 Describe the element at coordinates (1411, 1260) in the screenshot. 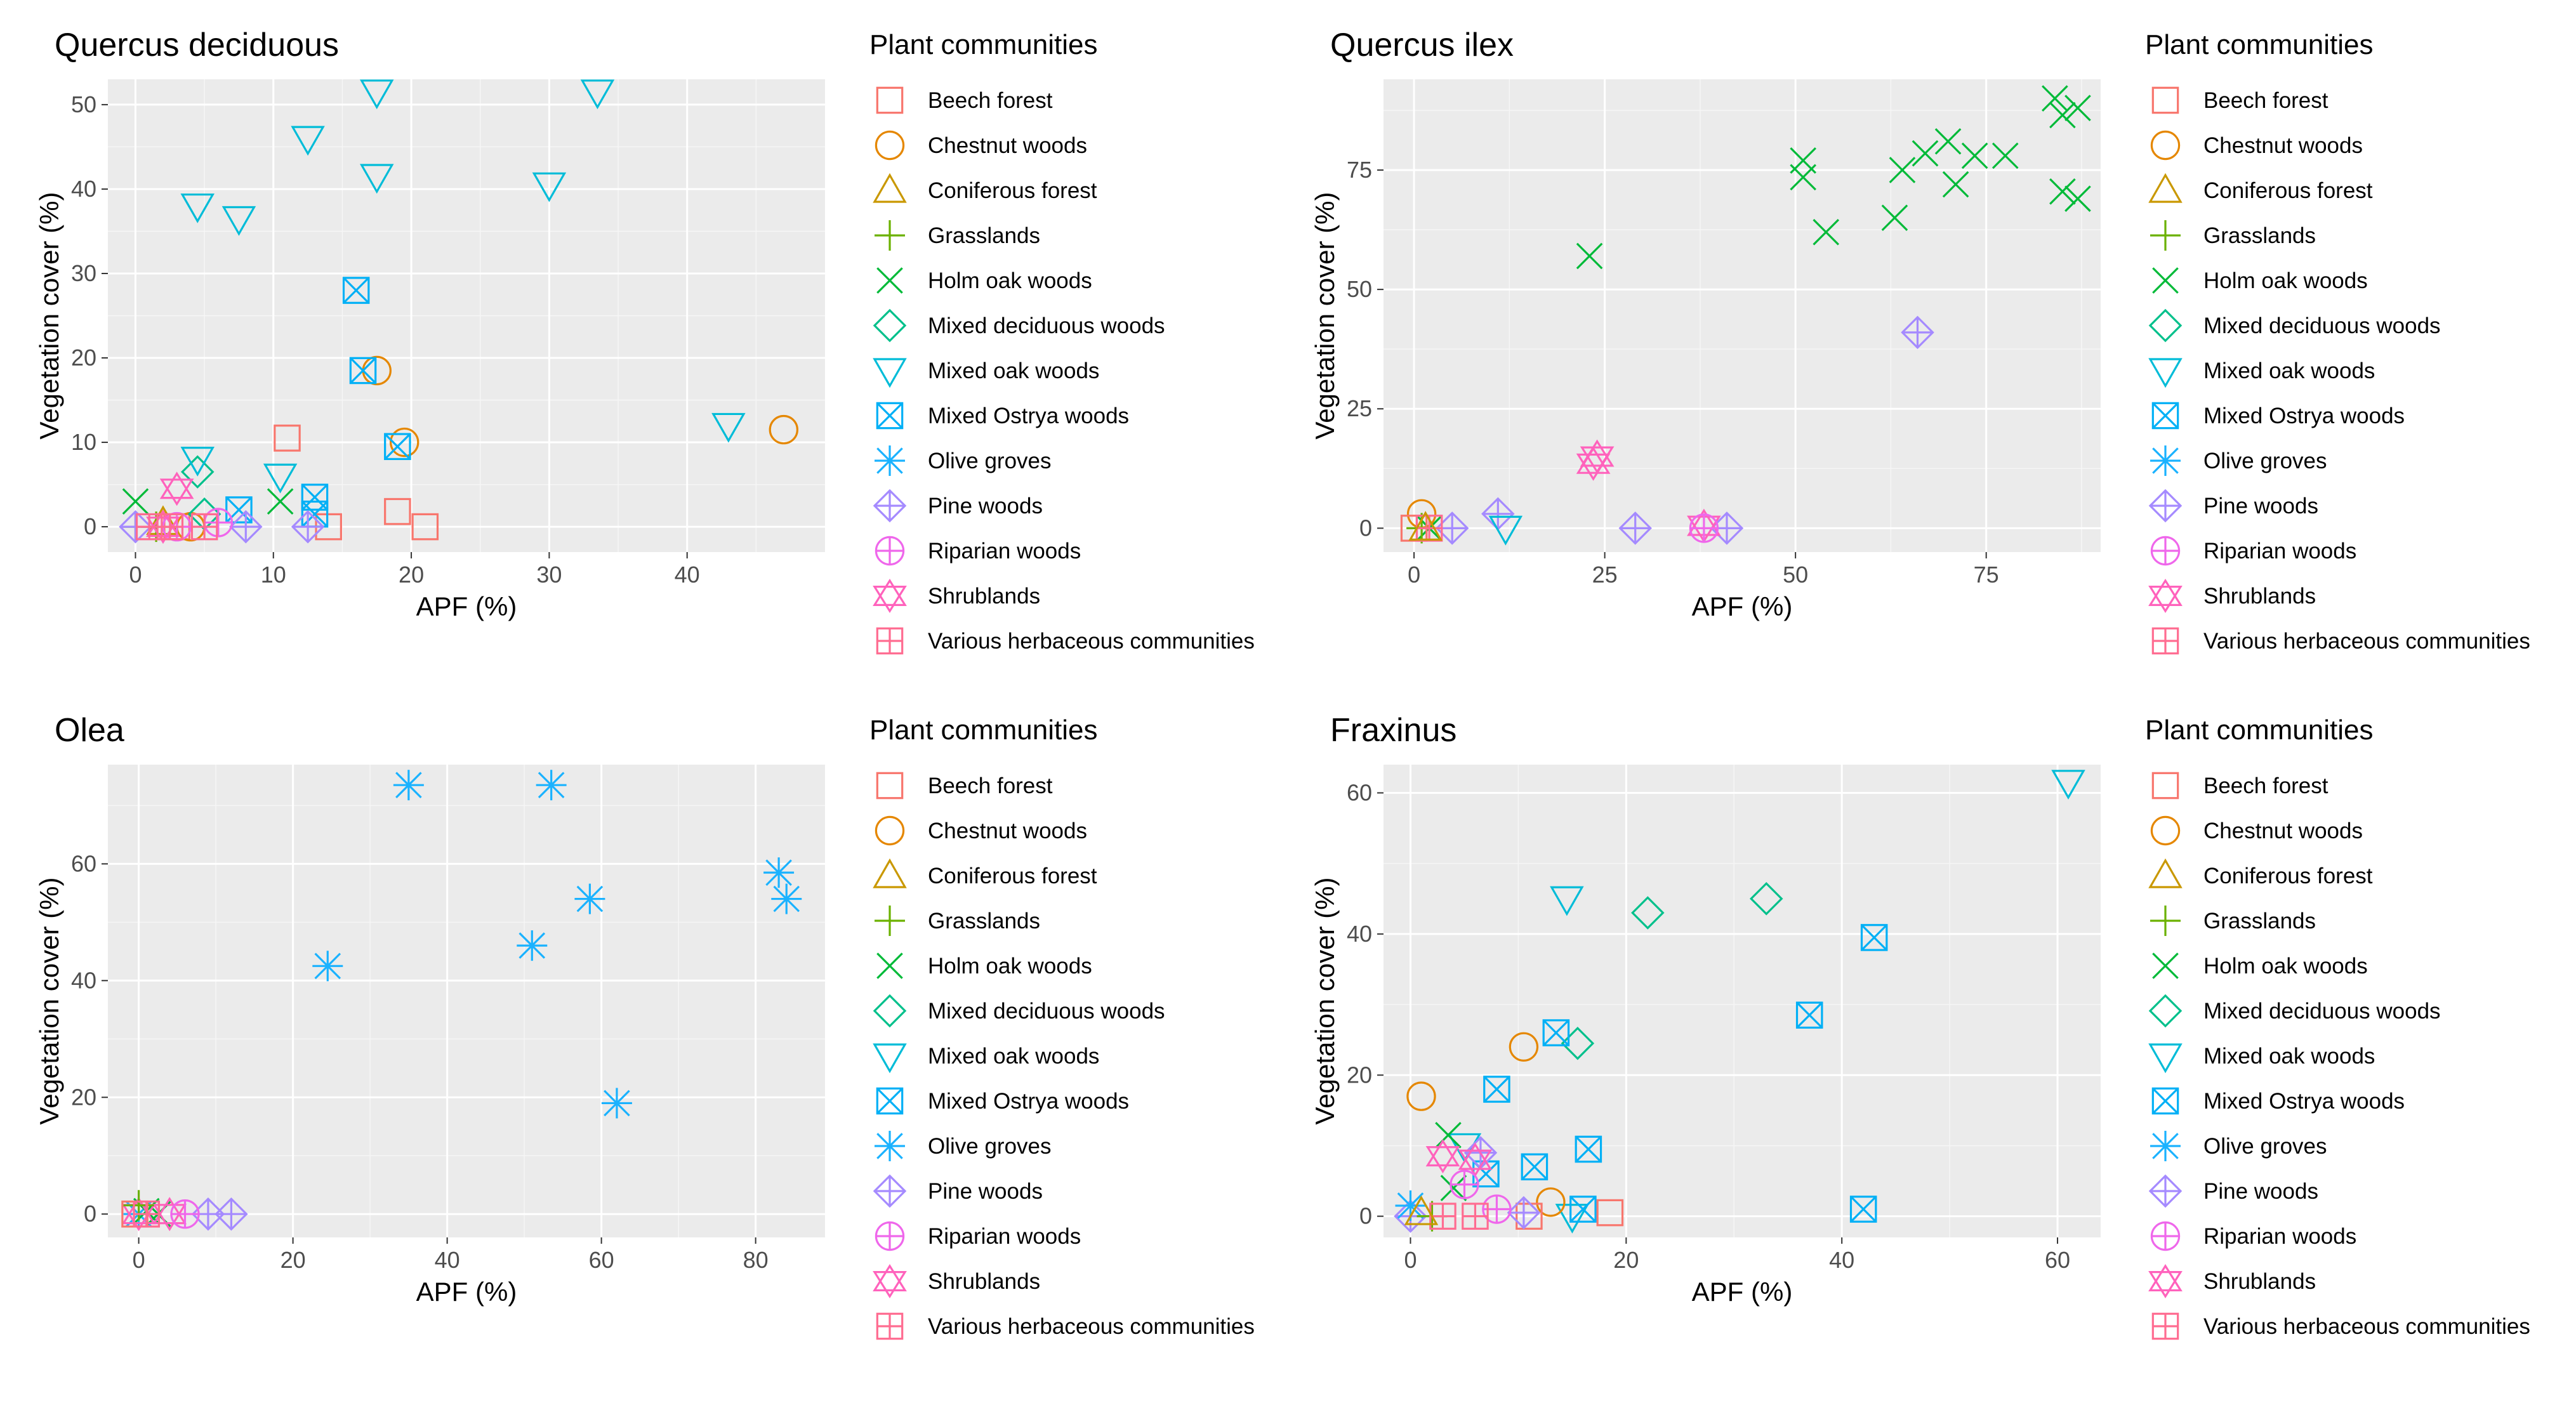

I see `x-tick-label: 0` at that location.